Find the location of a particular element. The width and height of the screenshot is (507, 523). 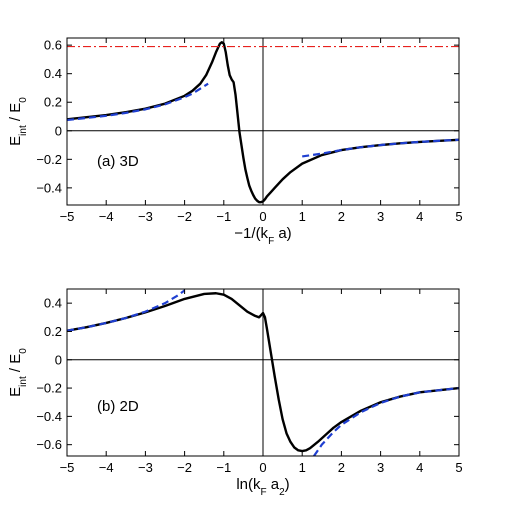

panel-label: (a) 3D is located at coordinates (118, 161).